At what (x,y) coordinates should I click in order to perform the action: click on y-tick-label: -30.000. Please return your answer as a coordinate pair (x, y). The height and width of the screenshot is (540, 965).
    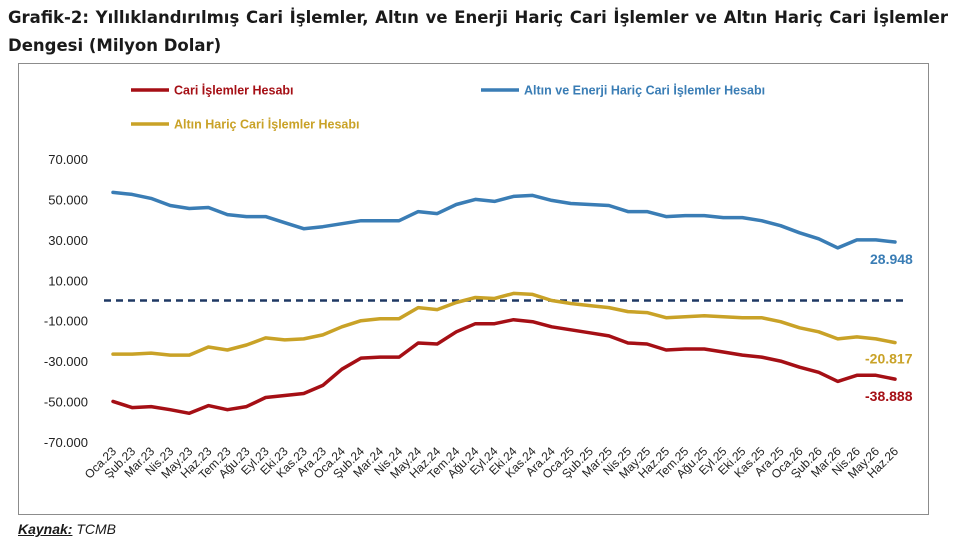
    Looking at the image, I should click on (66, 361).